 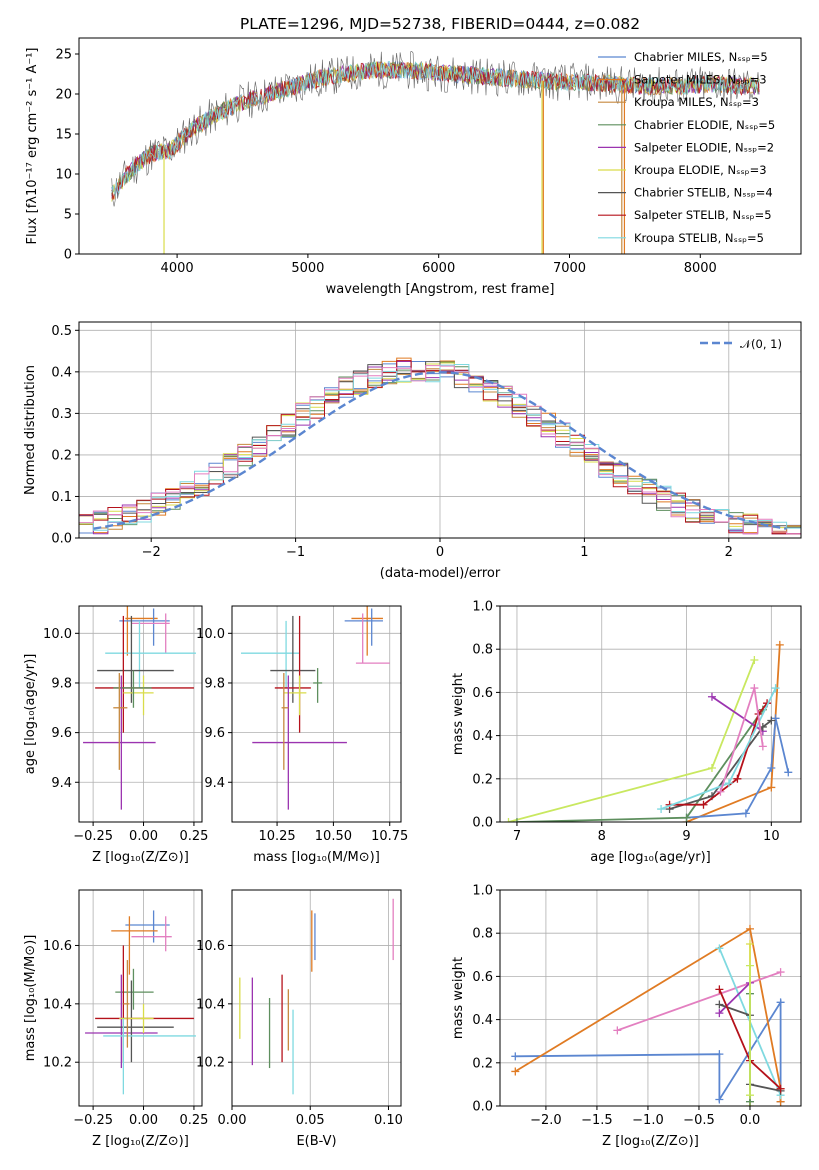 I want to click on y-tick-label: 10.6, so click(x=210, y=946).